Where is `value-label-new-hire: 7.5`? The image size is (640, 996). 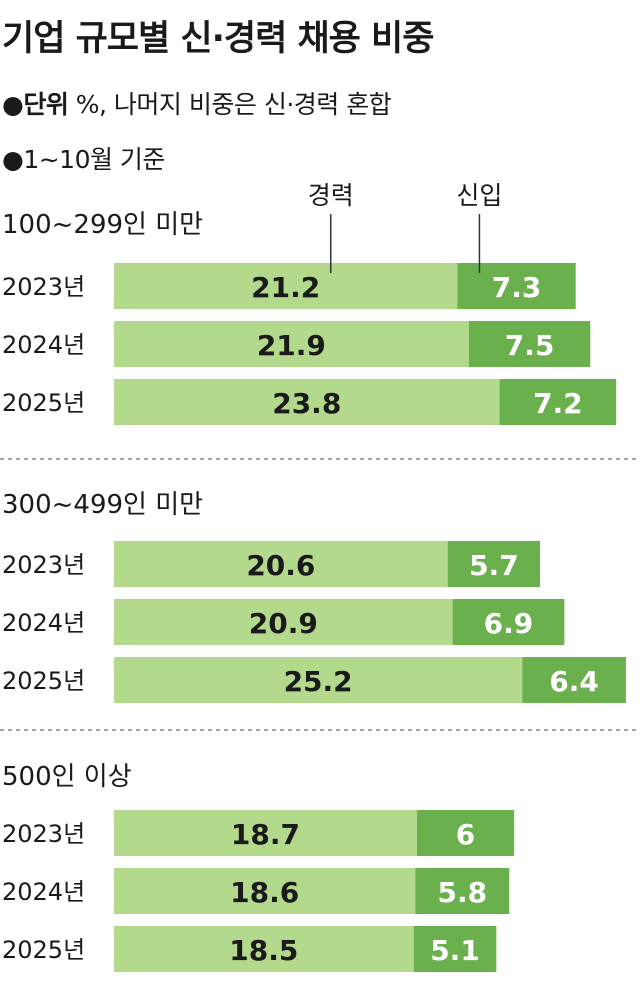
value-label-new-hire: 7.5 is located at coordinates (530, 345).